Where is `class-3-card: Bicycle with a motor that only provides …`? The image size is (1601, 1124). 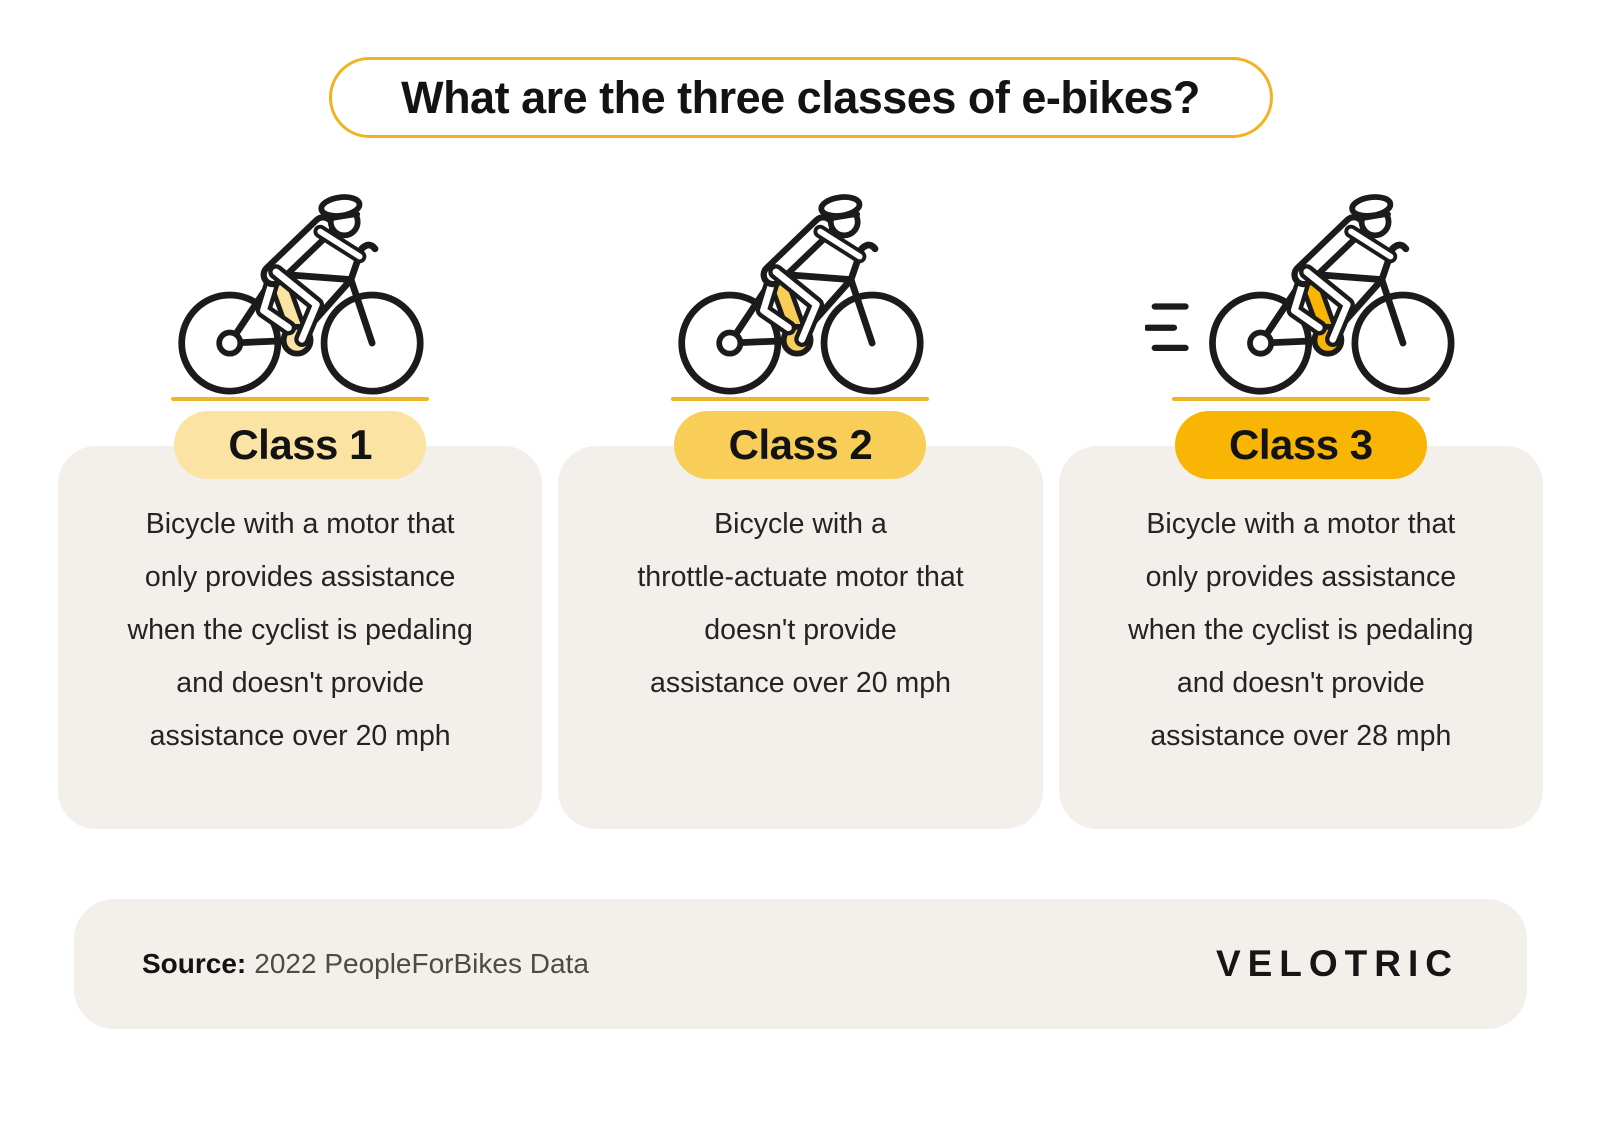
class-3-card: Bicycle with a motor that only provides … is located at coordinates (1300, 637).